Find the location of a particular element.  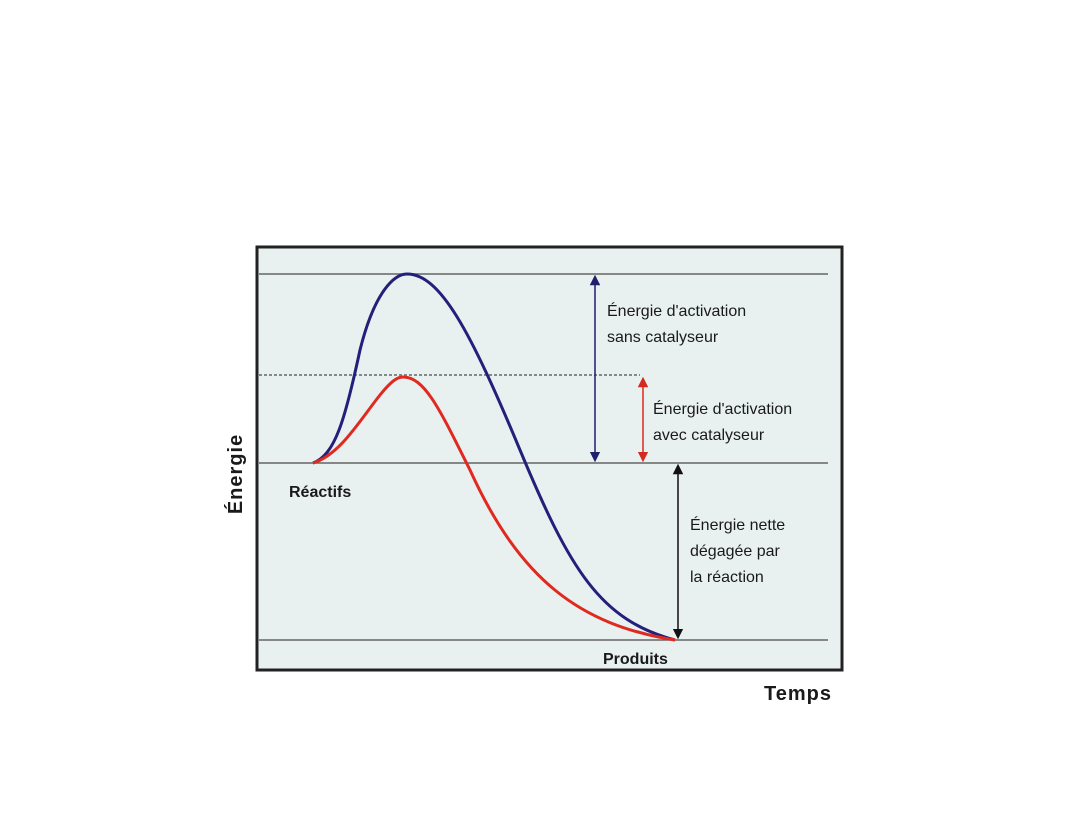

annotation: Énergie nette dégagée par la réaction is located at coordinates (740, 550).